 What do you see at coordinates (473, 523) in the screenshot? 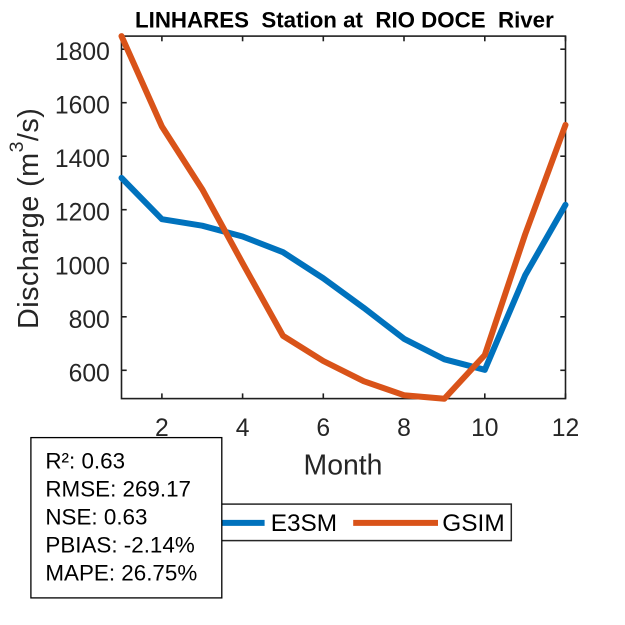
I see `svg-text: GSIM` at bounding box center [473, 523].